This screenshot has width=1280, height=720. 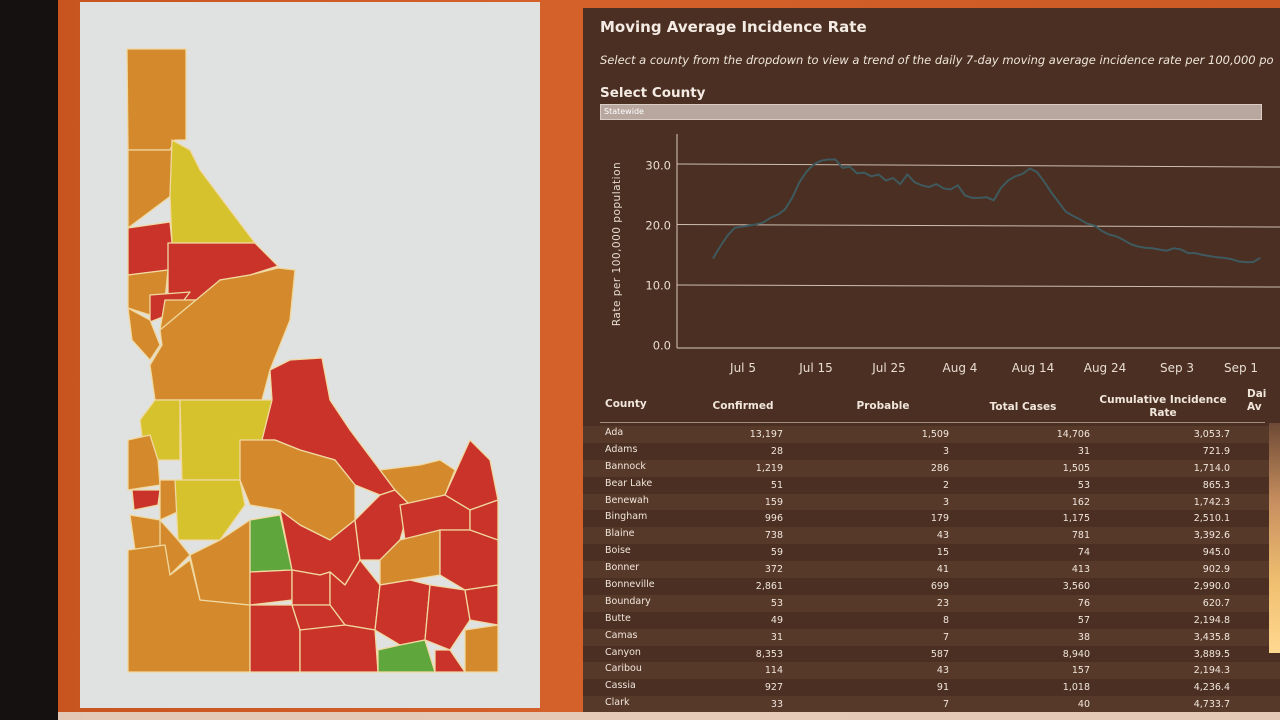 What do you see at coordinates (773, 502) in the screenshot?
I see `cell-confirmed: 159` at bounding box center [773, 502].